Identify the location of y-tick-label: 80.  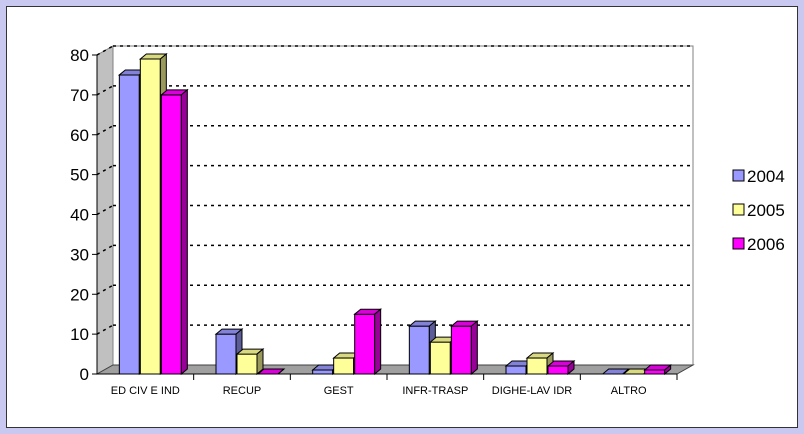
(79, 55).